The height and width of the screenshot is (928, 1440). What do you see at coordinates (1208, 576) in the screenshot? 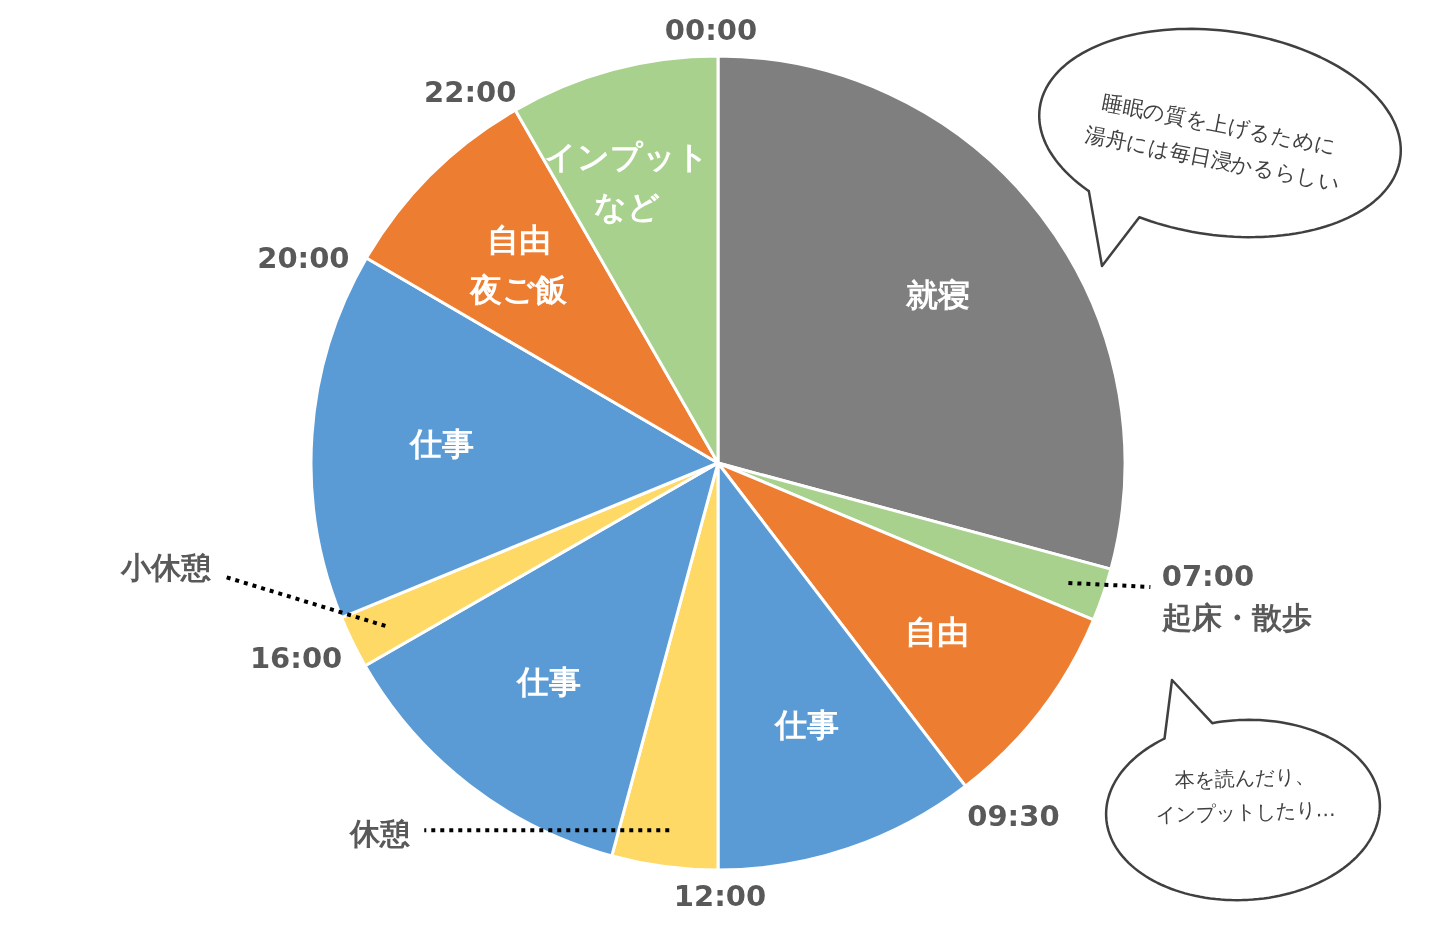
I see `text: 07:00` at bounding box center [1208, 576].